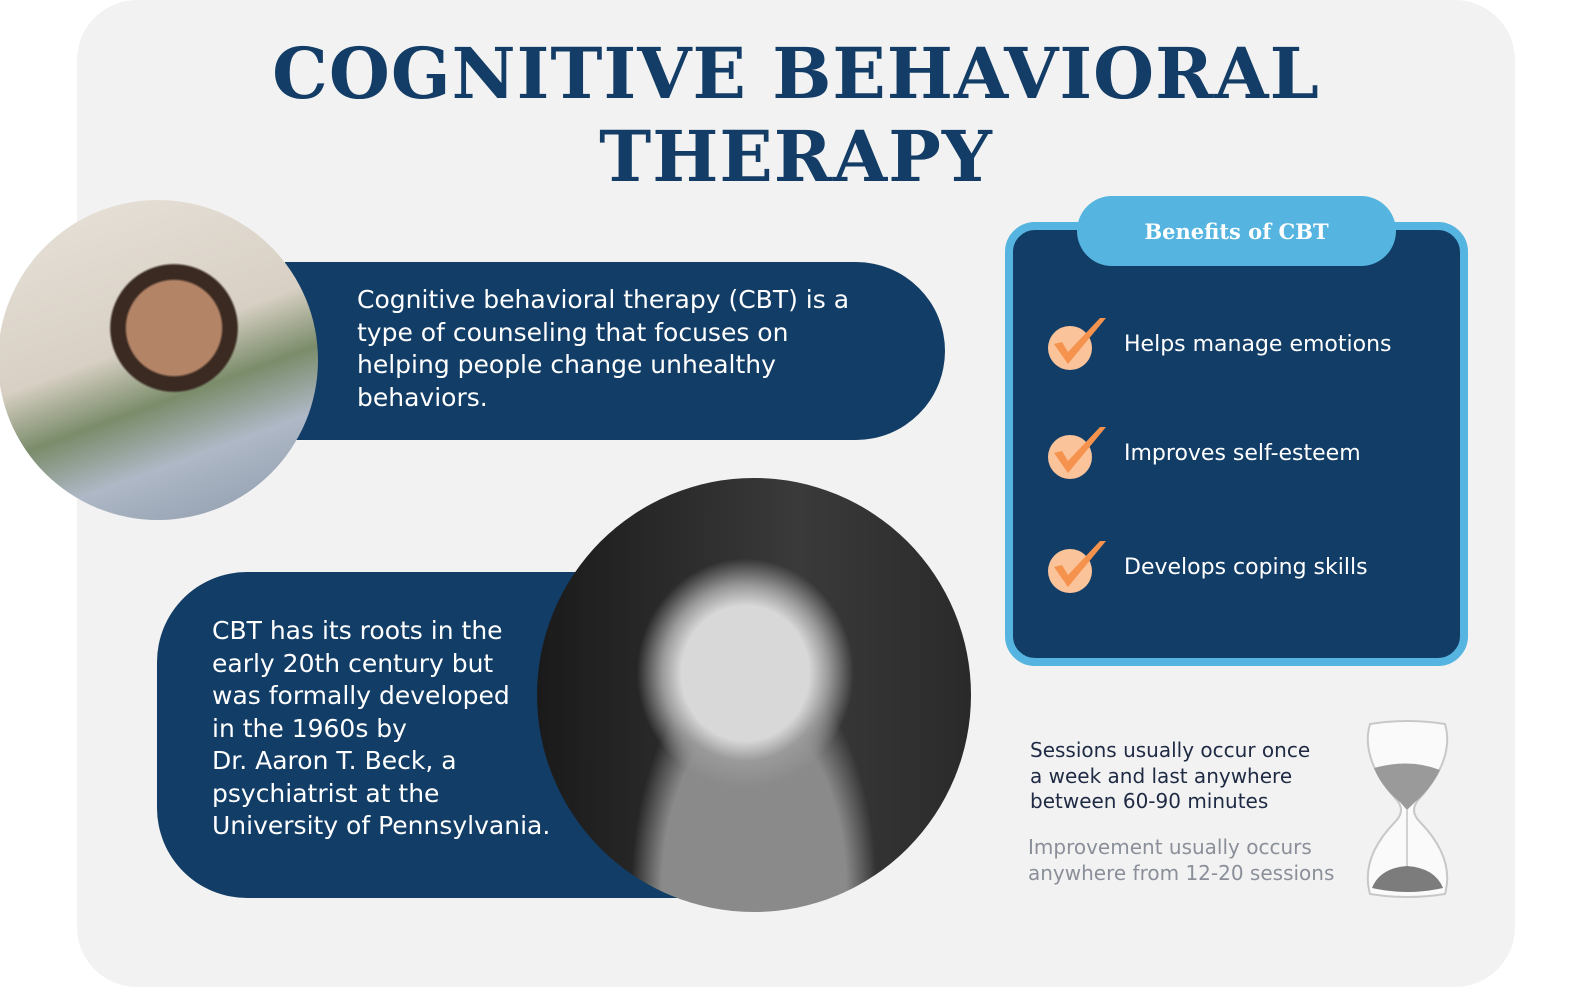 The image size is (1590, 1001). I want to click on benefits-heading: Benefits of CBT, so click(1236, 231).